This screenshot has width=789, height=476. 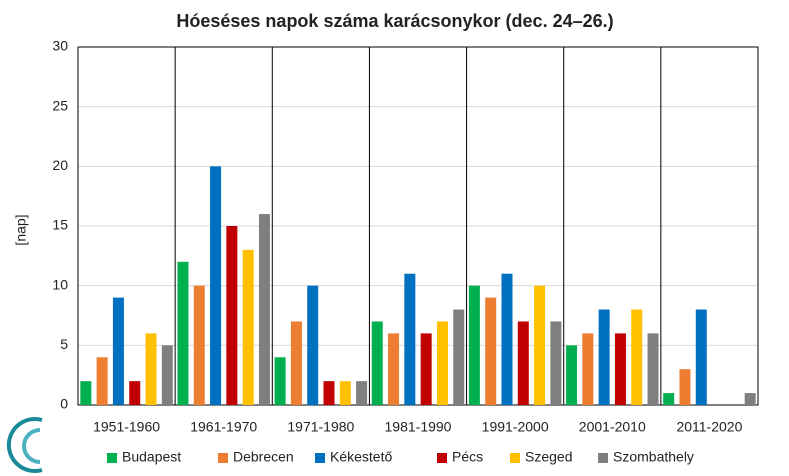 What do you see at coordinates (263, 457) in the screenshot?
I see `legend-label: Debrecen` at bounding box center [263, 457].